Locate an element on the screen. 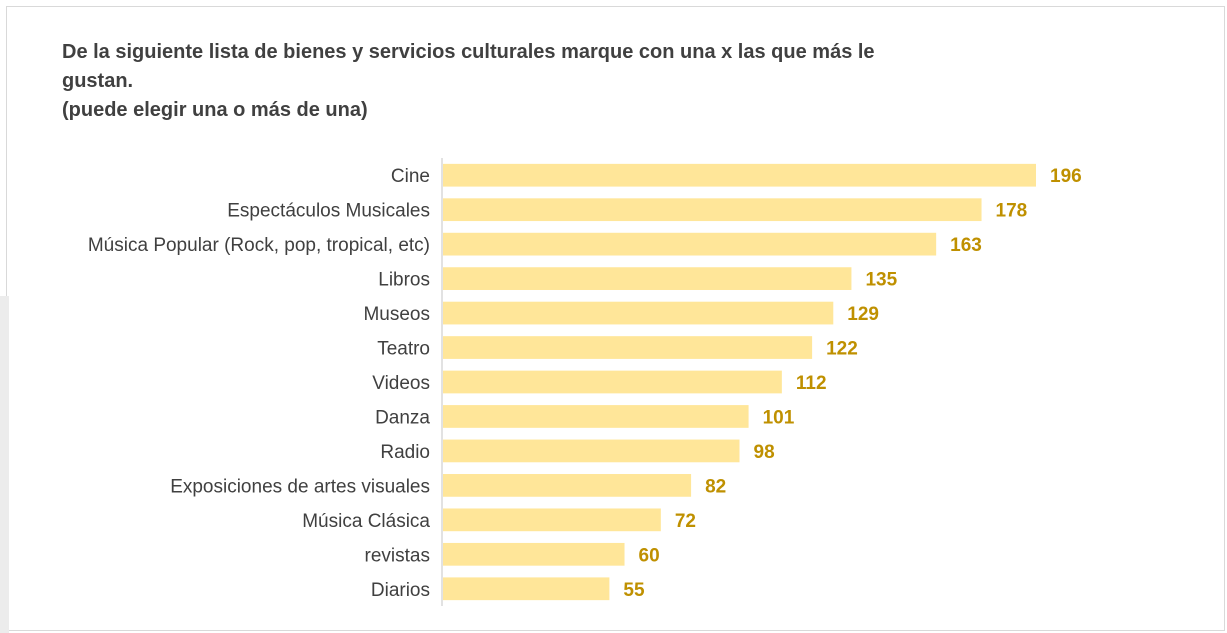  value-label: 101 is located at coordinates (779, 417).